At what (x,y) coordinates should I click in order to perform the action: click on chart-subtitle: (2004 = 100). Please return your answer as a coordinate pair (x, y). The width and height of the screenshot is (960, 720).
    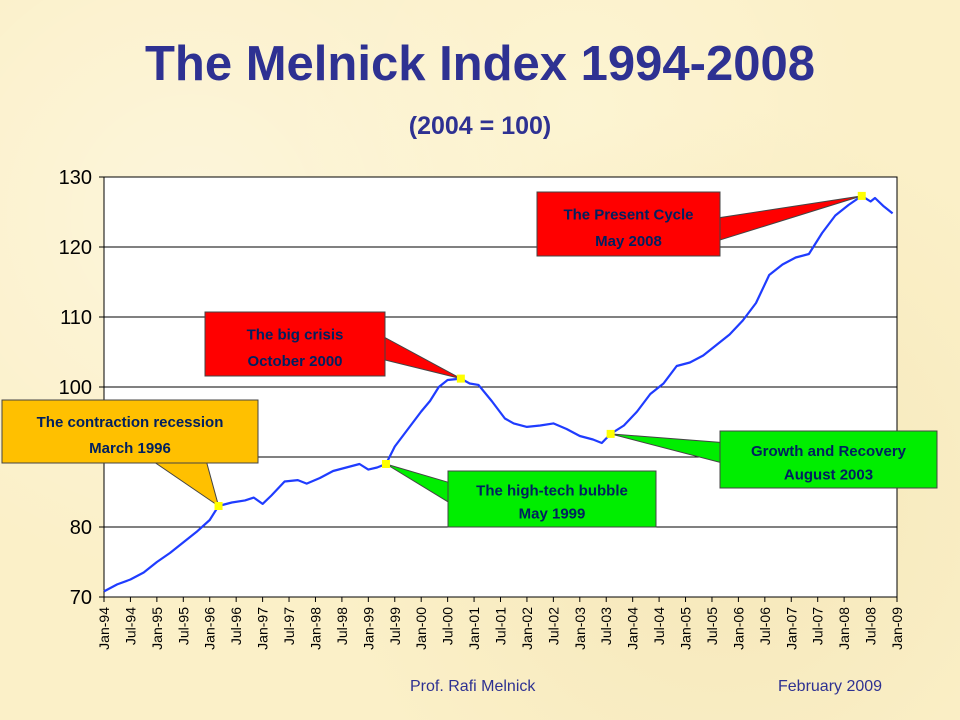
    Looking at the image, I should click on (480, 126).